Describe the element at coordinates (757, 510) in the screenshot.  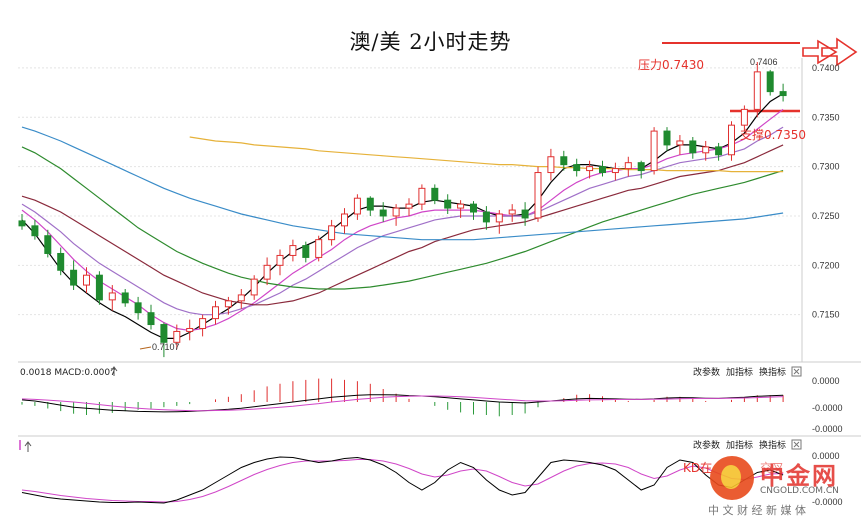
I see `watermark-tagline: 中 文 财 经 新 媒 体` at that location.